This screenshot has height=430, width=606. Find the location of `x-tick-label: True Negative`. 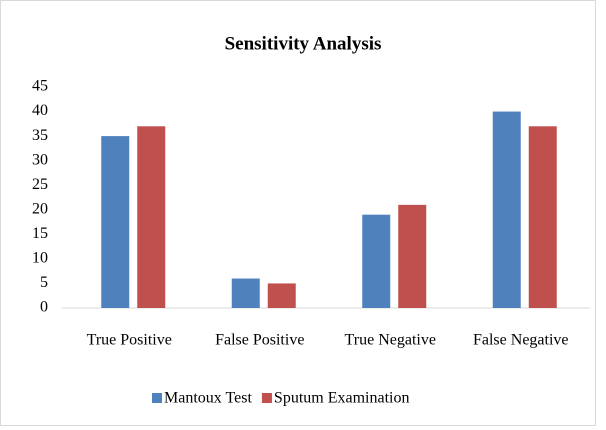

x-tick-label: True Negative is located at coordinates (390, 340).